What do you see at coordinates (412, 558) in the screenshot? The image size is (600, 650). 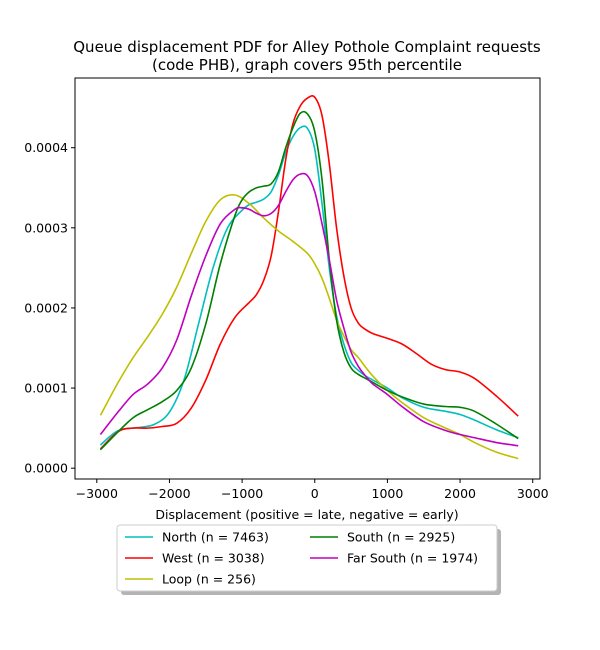 I see `legend-label: Far South (n = 1974)` at bounding box center [412, 558].